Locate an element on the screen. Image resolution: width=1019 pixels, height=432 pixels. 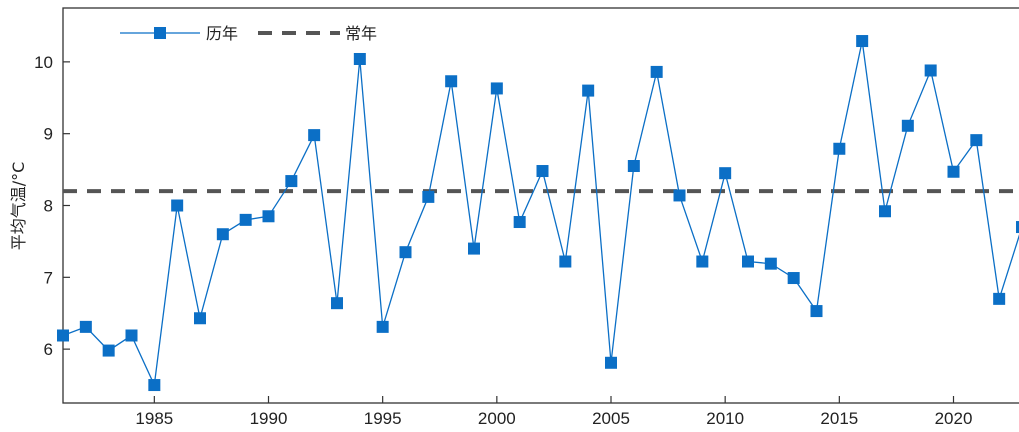
x-tick-label: 2020 is located at coordinates (954, 418).